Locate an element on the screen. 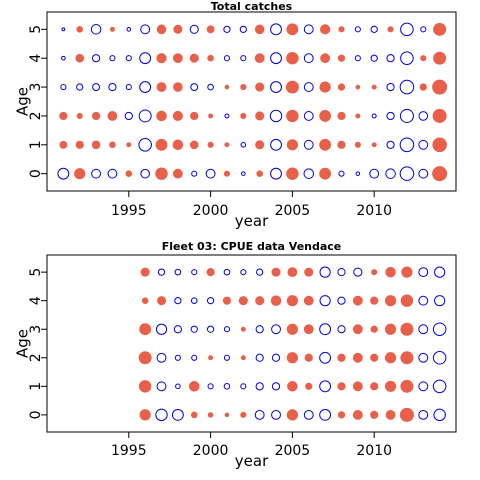 This screenshot has height=480, width=480. y-tick-label: 0 is located at coordinates (36, 173).